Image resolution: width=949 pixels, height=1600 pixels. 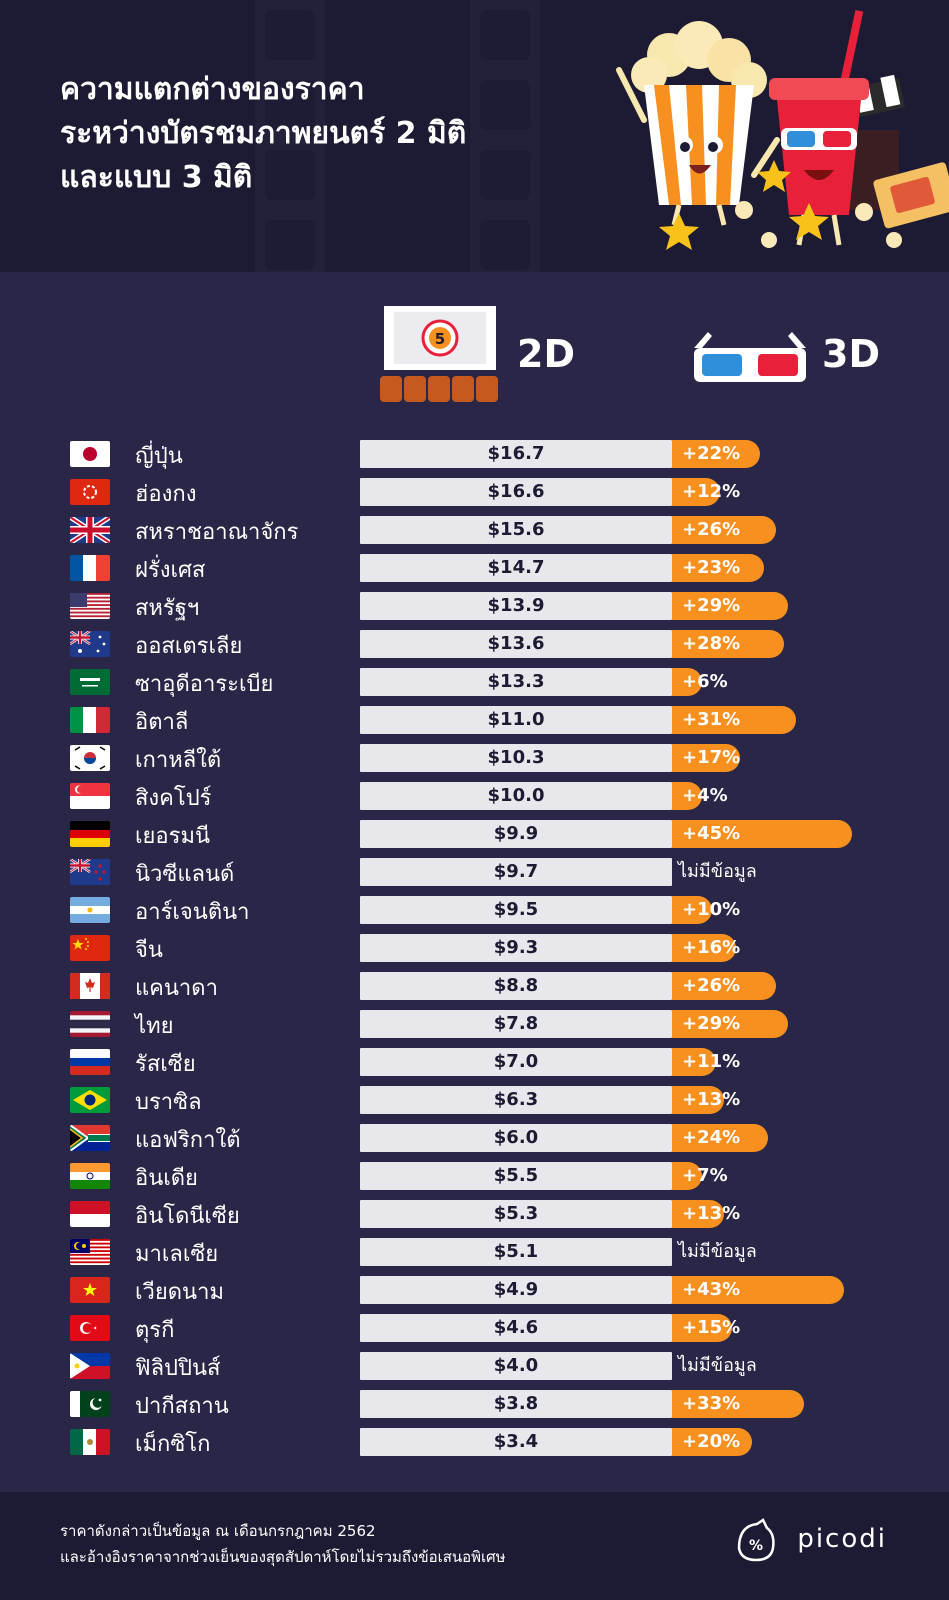 What do you see at coordinates (90, 1290) in the screenshot?
I see `flag-vn-icon` at bounding box center [90, 1290].